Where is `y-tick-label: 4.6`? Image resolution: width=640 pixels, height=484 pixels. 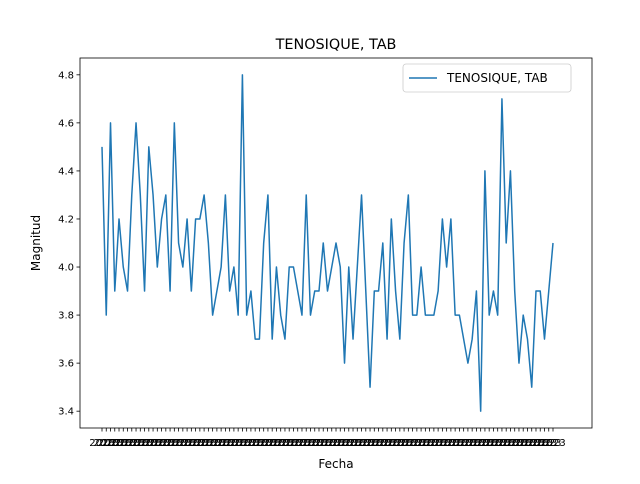
y-tick-label: 4.6 is located at coordinates (66, 123).